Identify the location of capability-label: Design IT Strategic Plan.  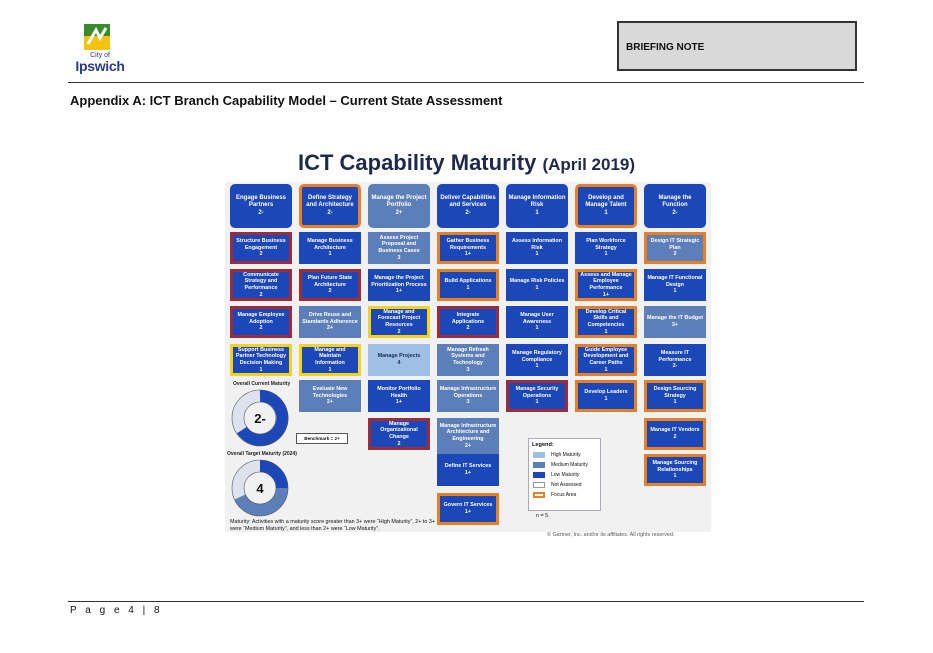
(675, 244).